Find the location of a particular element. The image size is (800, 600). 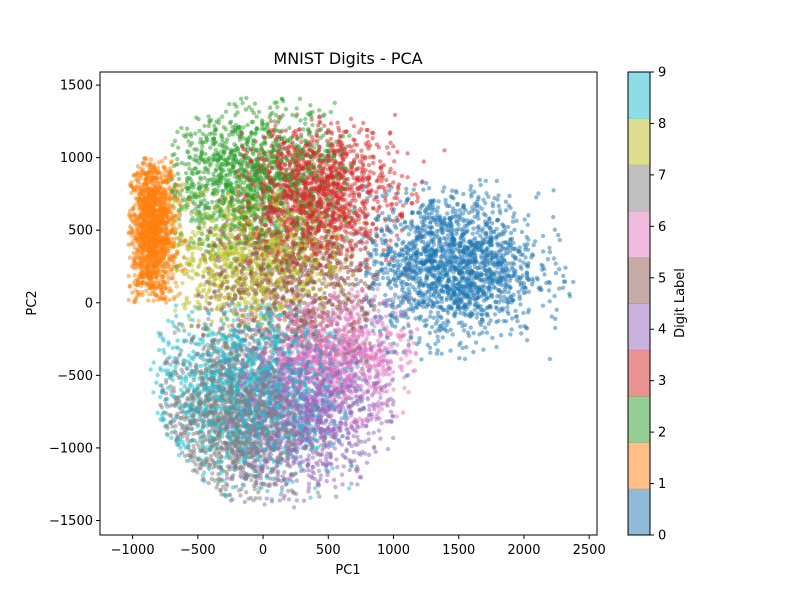

y-tick-label: 500 is located at coordinates (80, 231).